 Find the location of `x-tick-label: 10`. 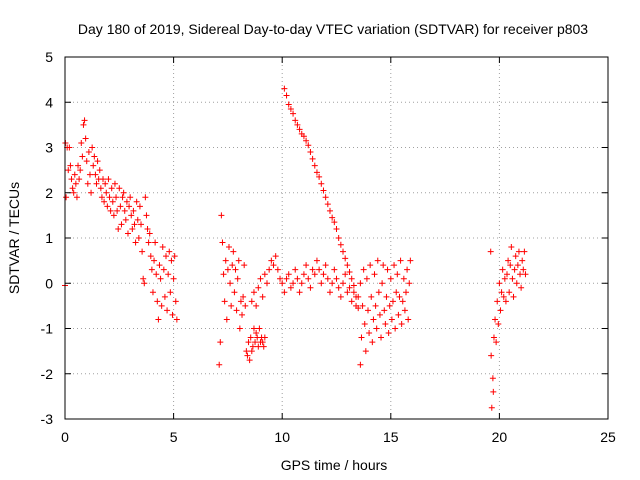

x-tick-label: 10 is located at coordinates (282, 437).